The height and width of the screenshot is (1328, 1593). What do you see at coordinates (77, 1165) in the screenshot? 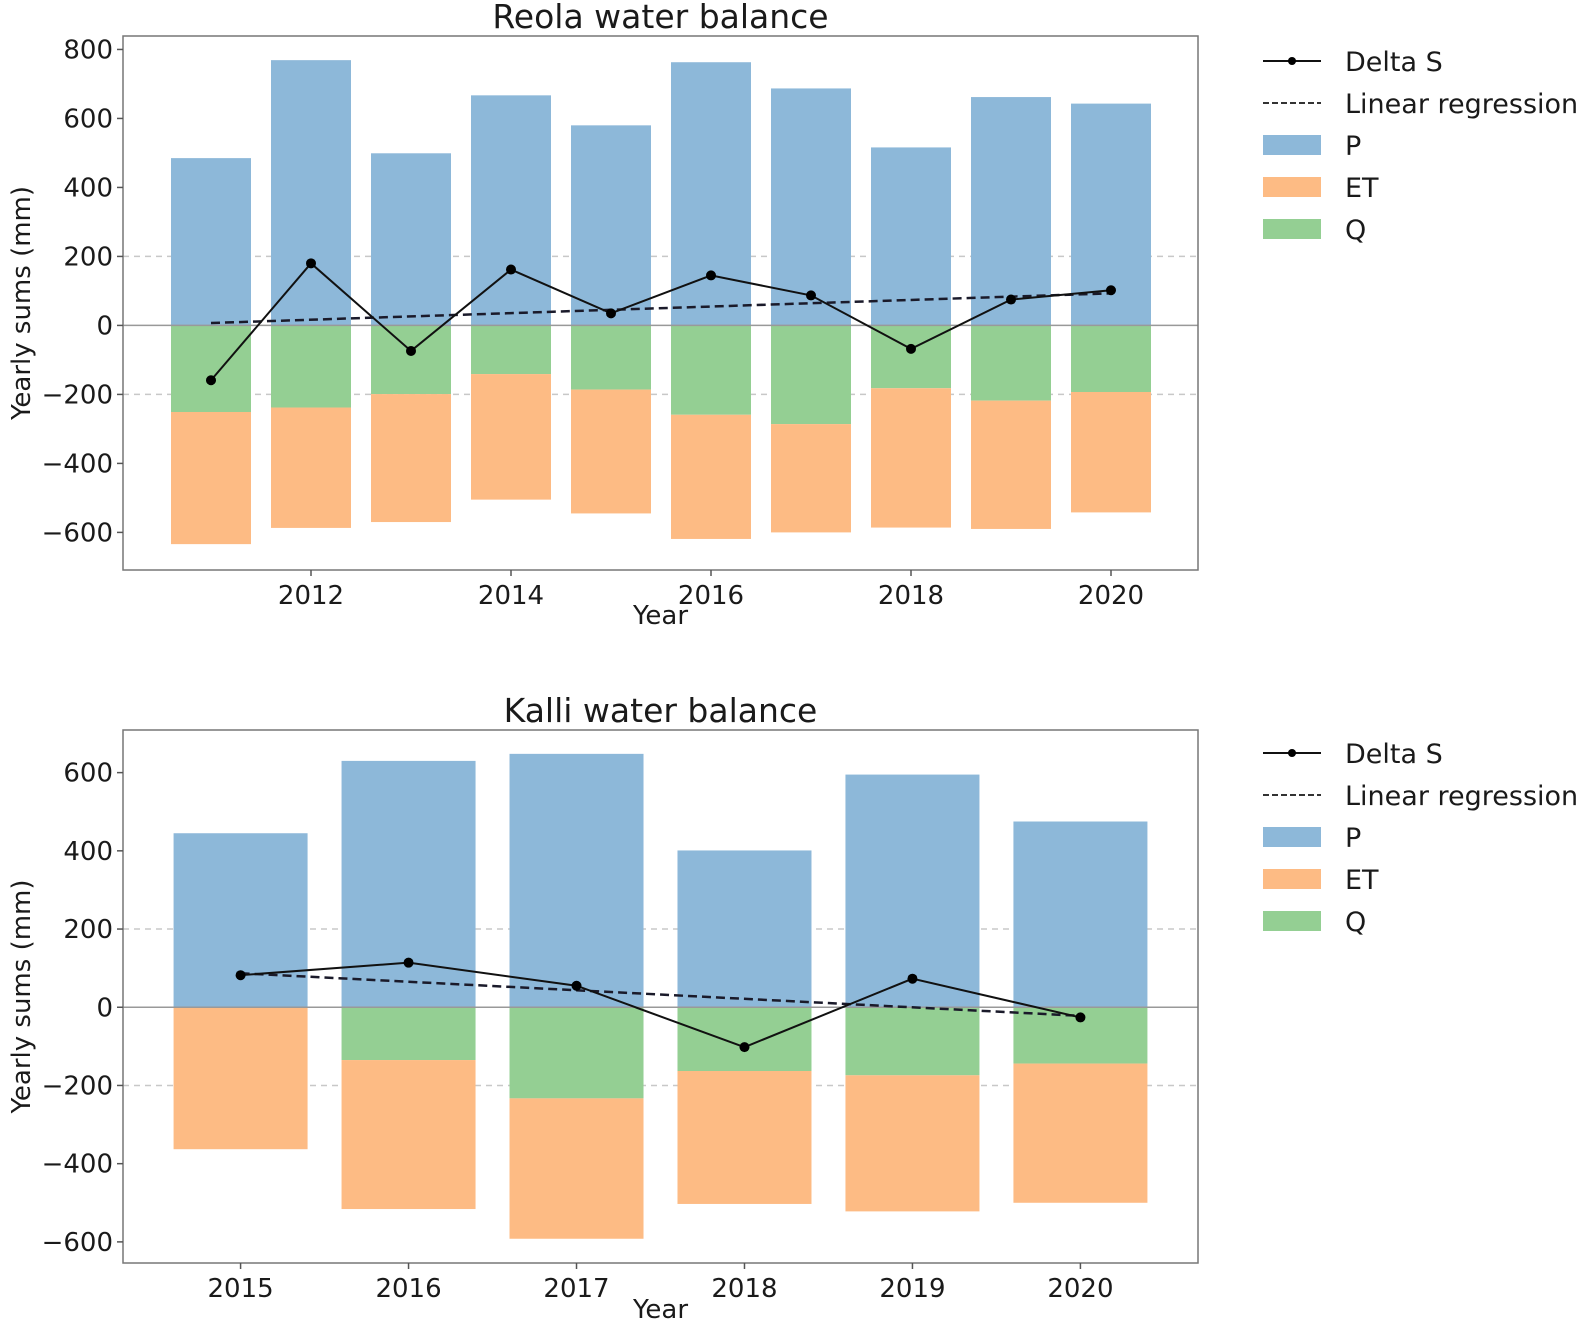
I see `y-tick-label: −400` at bounding box center [77, 1165].